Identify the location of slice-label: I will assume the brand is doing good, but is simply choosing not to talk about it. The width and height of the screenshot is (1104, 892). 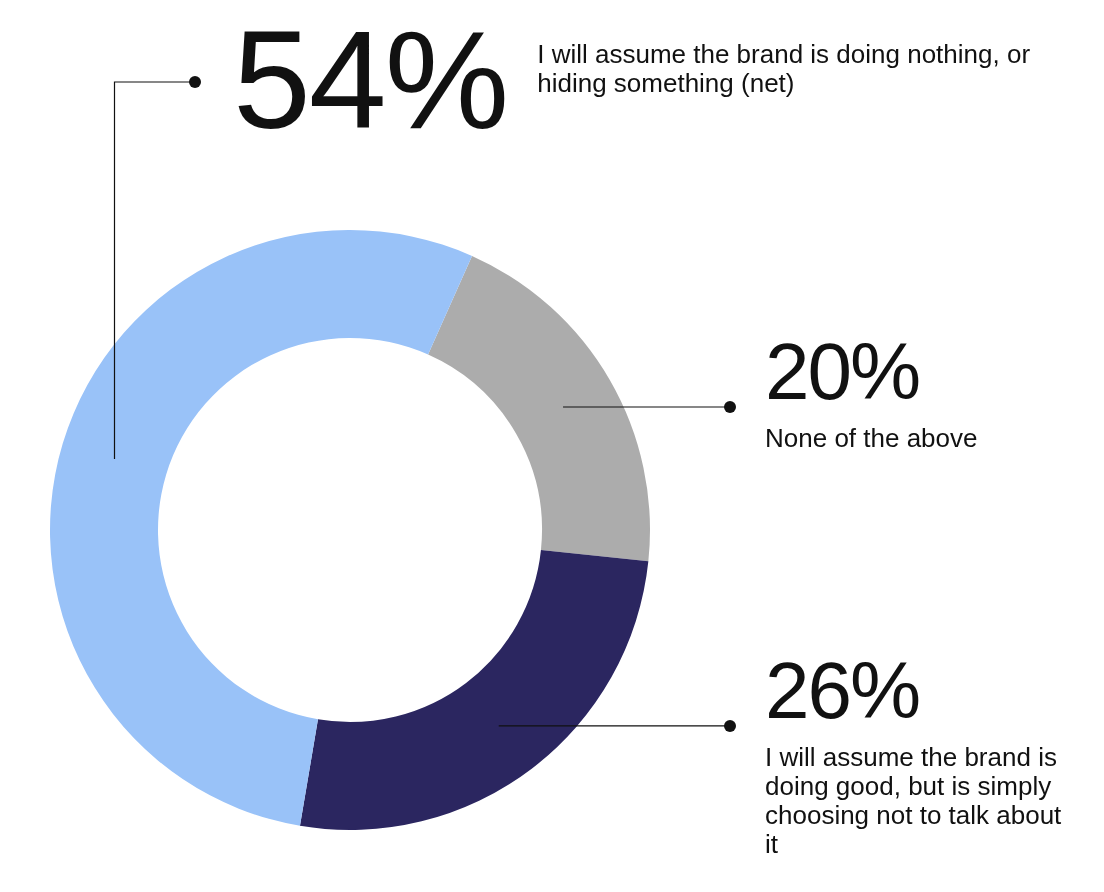
(914, 800).